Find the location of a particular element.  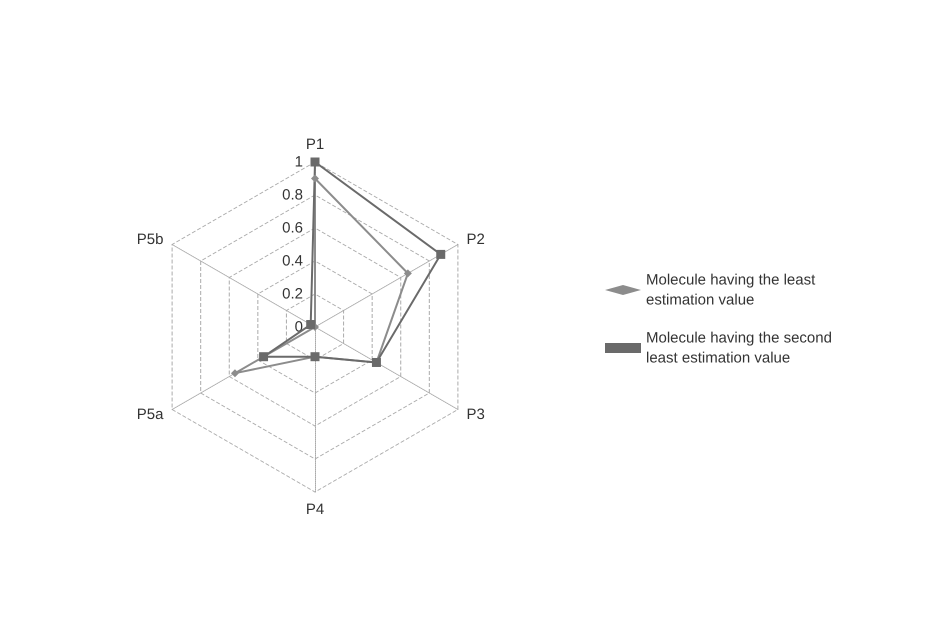

spoke-label: P5b is located at coordinates (150, 239).